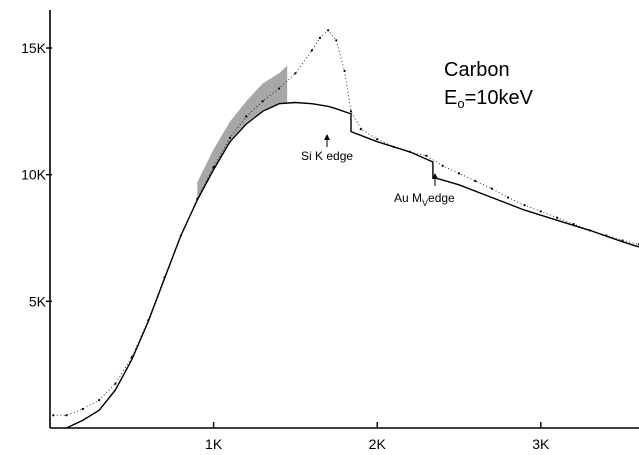  Describe the element at coordinates (327, 137) in the screenshot. I see `si-edge-arrowhead-icon` at that location.